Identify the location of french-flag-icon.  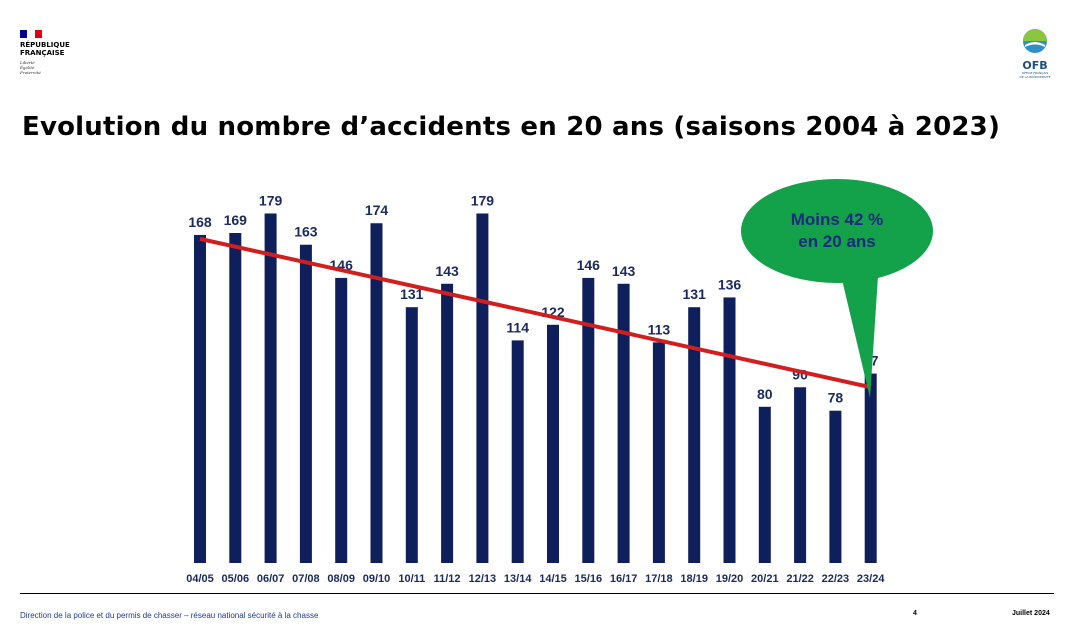
(31, 34).